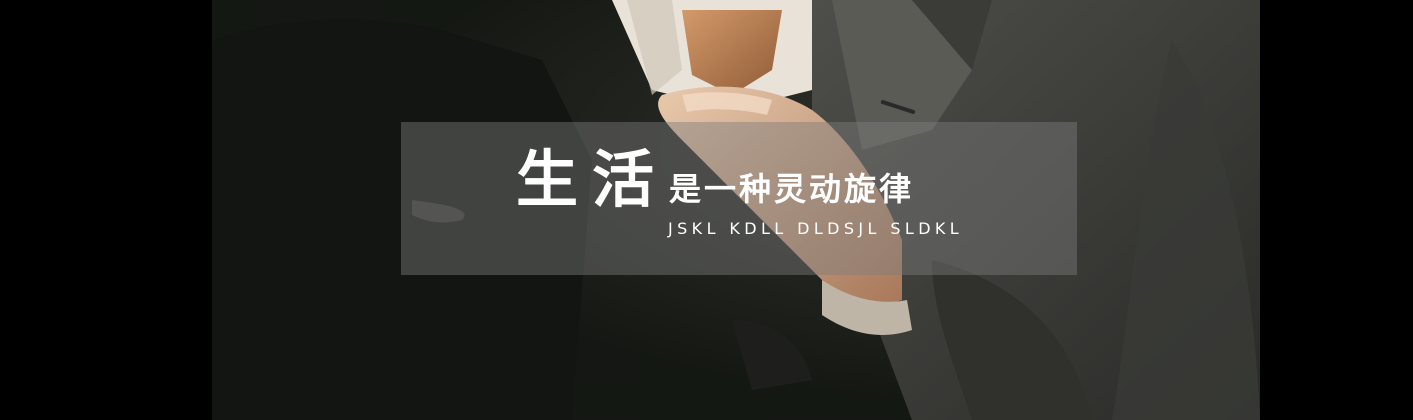 The image size is (1413, 420). I want to click on subline-text: JSKL KDLL DLDSJL SLDKL, so click(816, 228).